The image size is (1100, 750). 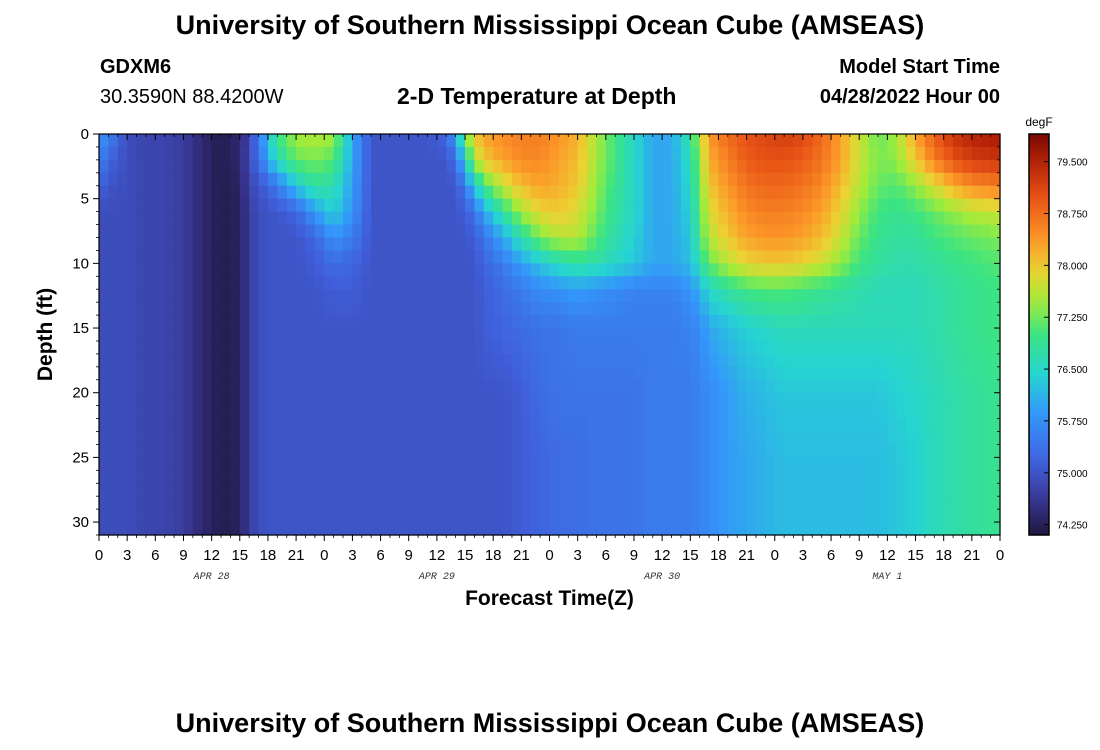 What do you see at coordinates (1072, 163) in the screenshot?
I see `colorbar-tick-label: 79.500` at bounding box center [1072, 163].